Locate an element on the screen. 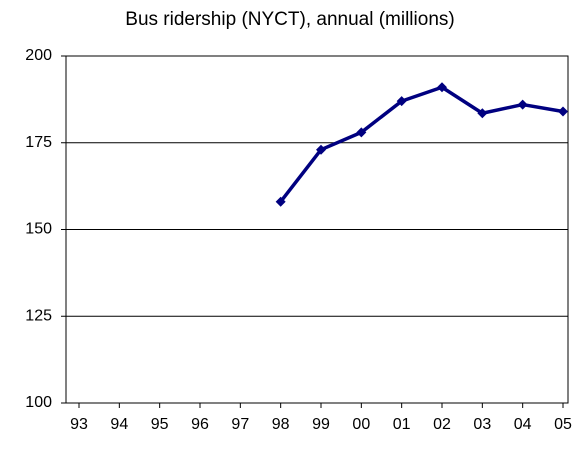 Image resolution: width=581 pixels, height=450 pixels. x-tick-label: 02 is located at coordinates (442, 424).